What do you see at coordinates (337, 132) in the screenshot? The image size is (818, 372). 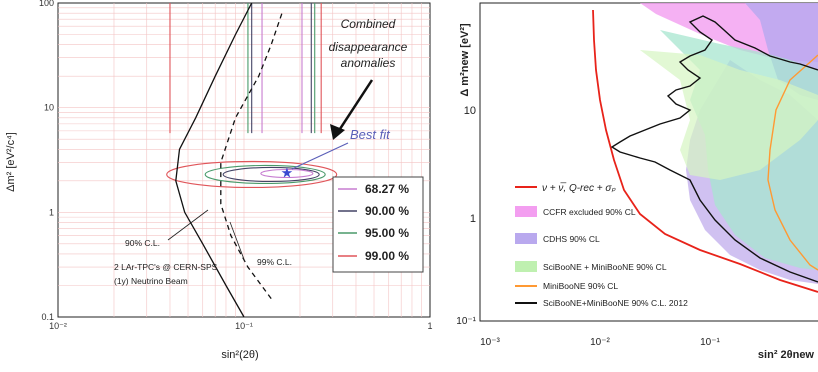 I see `anomalies-arrowhead` at bounding box center [337, 132].